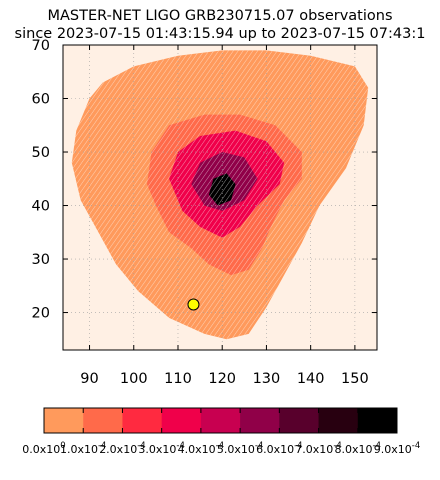  Describe the element at coordinates (41, 260) in the screenshot. I see `y-tick-label: 30` at that location.